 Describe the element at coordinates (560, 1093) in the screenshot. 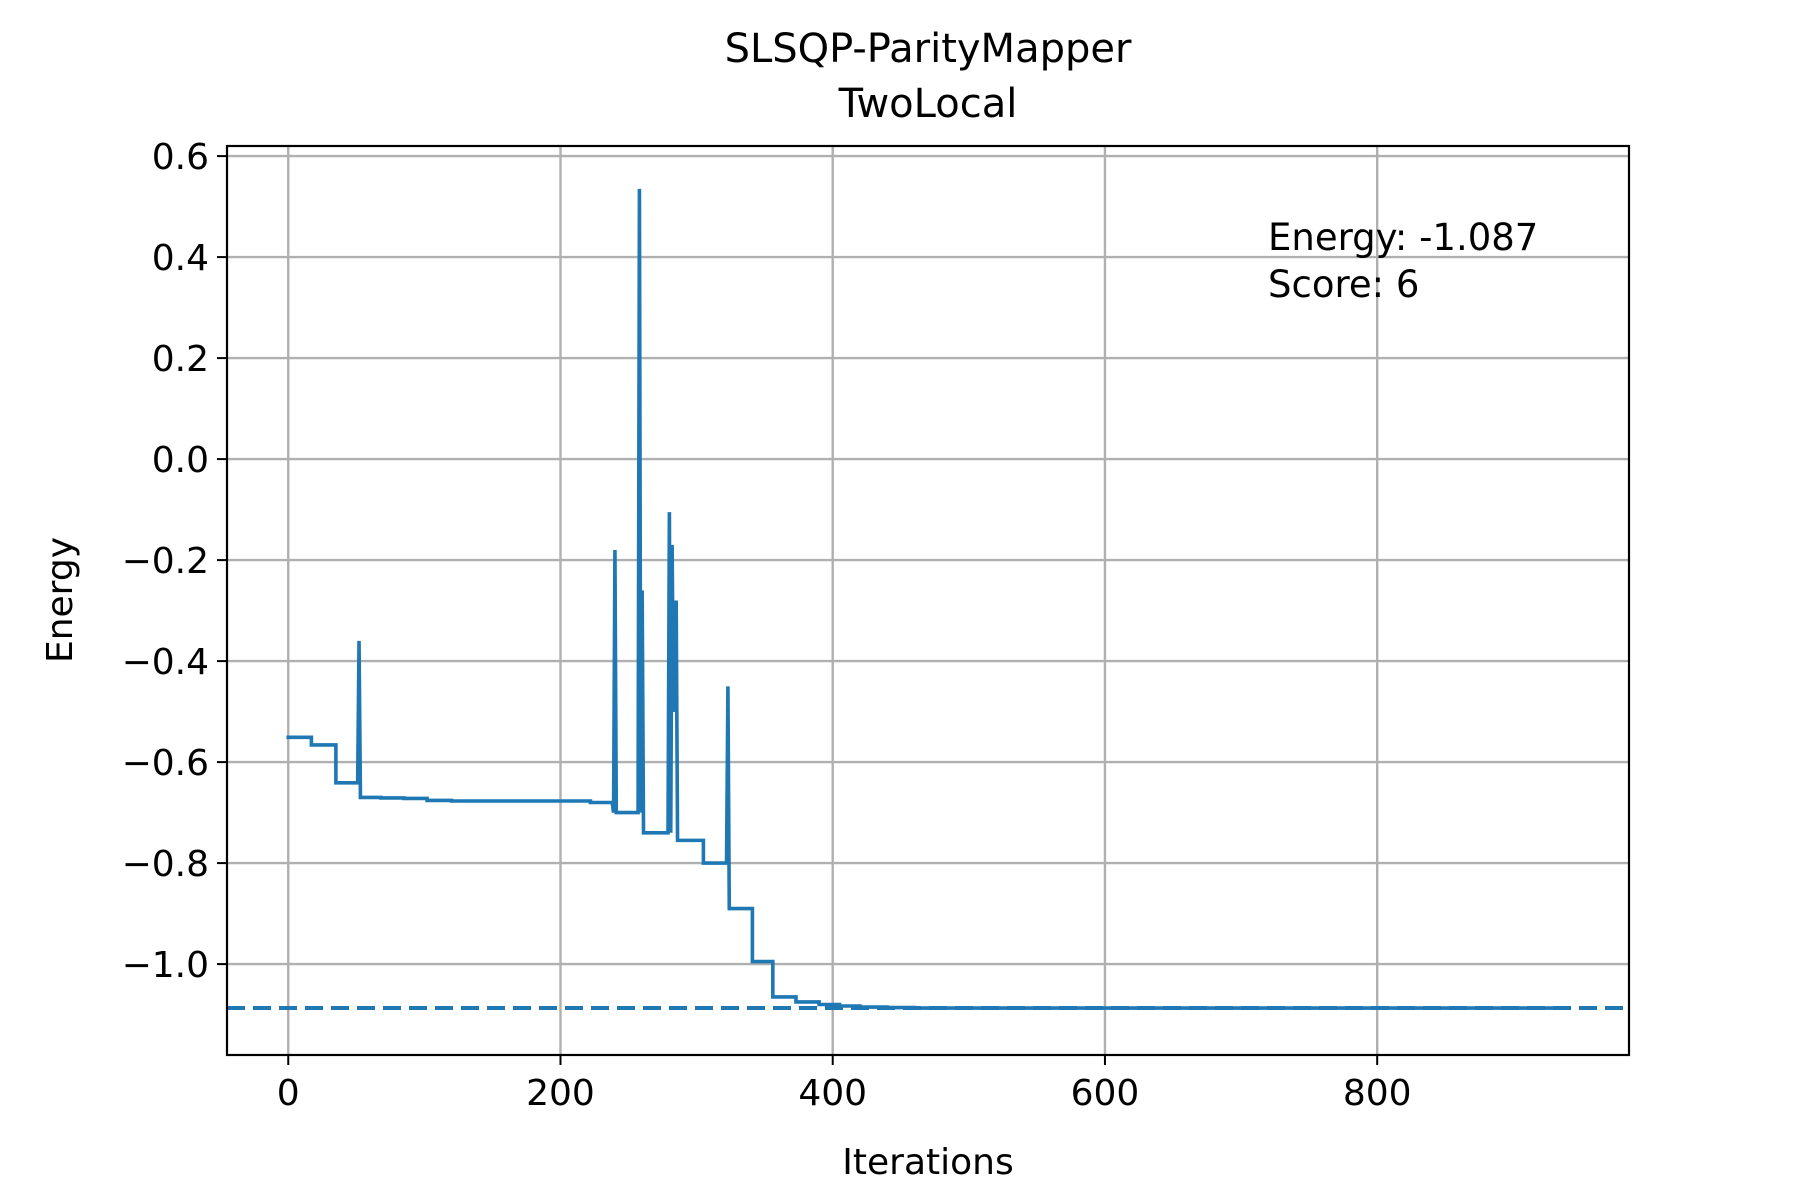

I see `x-tick-label: 200` at that location.